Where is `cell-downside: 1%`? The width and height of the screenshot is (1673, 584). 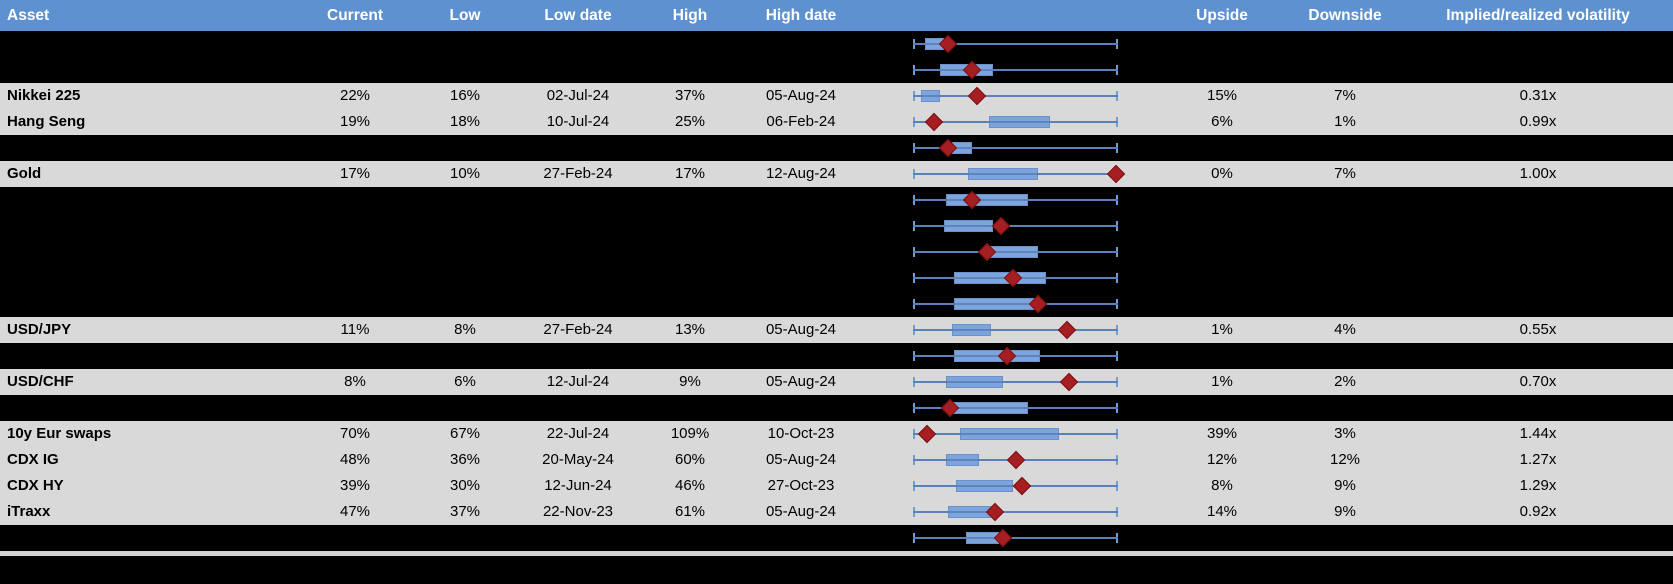
cell-downside: 1% is located at coordinates (1345, 121).